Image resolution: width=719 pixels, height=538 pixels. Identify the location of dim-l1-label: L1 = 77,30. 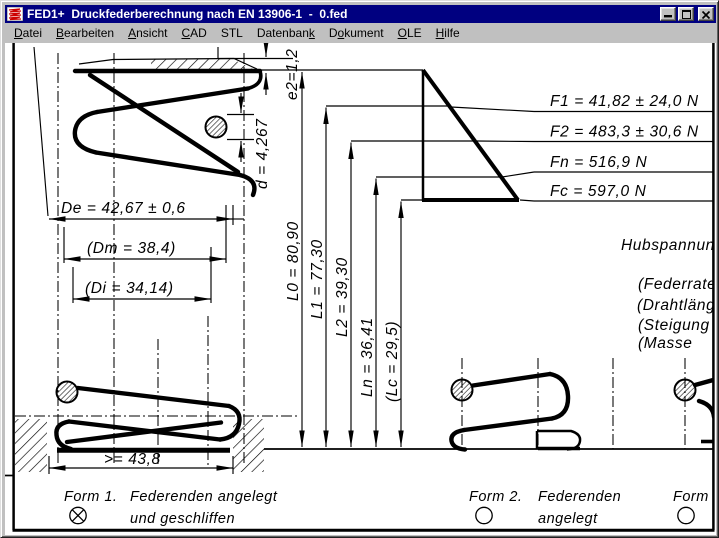
(317, 279).